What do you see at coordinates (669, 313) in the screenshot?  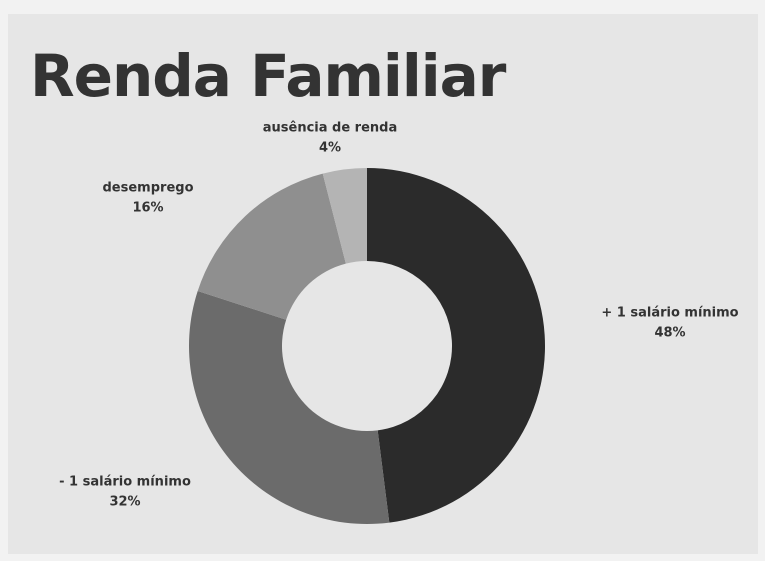 I see `slice-label: + 1 salário mínimo` at bounding box center [669, 313].